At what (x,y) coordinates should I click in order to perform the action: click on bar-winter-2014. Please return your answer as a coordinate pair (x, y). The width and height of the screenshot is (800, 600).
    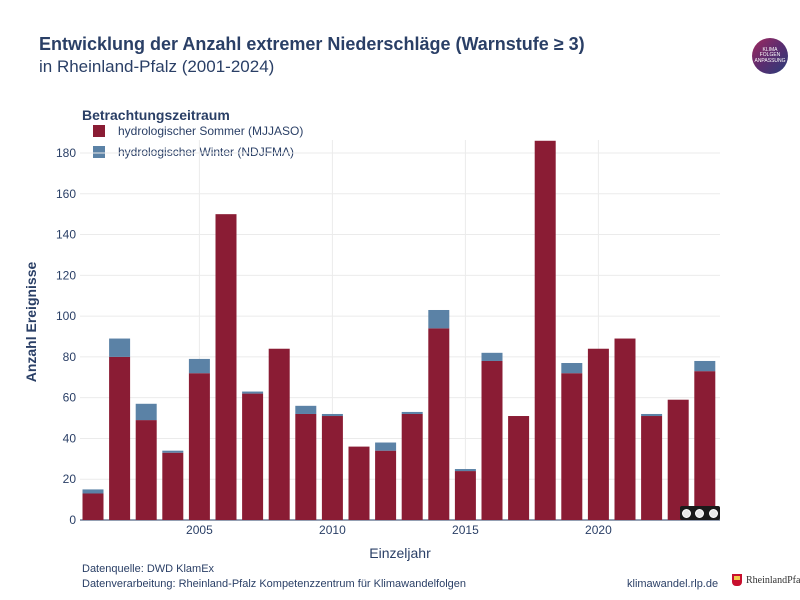
    Looking at the image, I should click on (439, 319).